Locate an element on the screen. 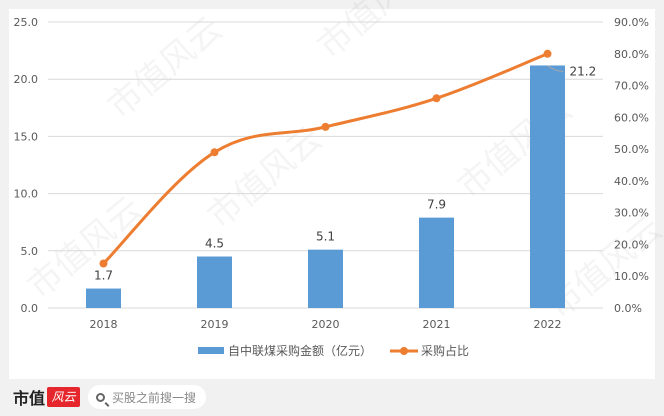  right-axis-tick: 50.0% is located at coordinates (631, 149).